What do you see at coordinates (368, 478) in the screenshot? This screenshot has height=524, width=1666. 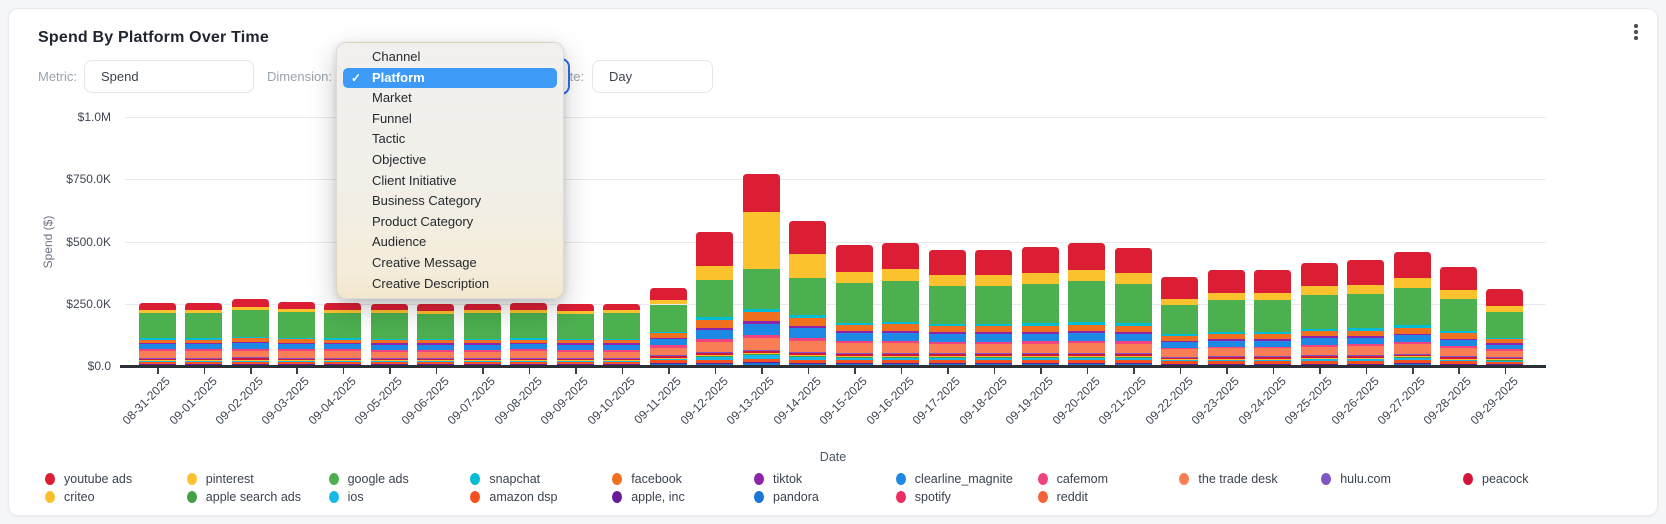 I see `legend-item: google ads` at bounding box center [368, 478].